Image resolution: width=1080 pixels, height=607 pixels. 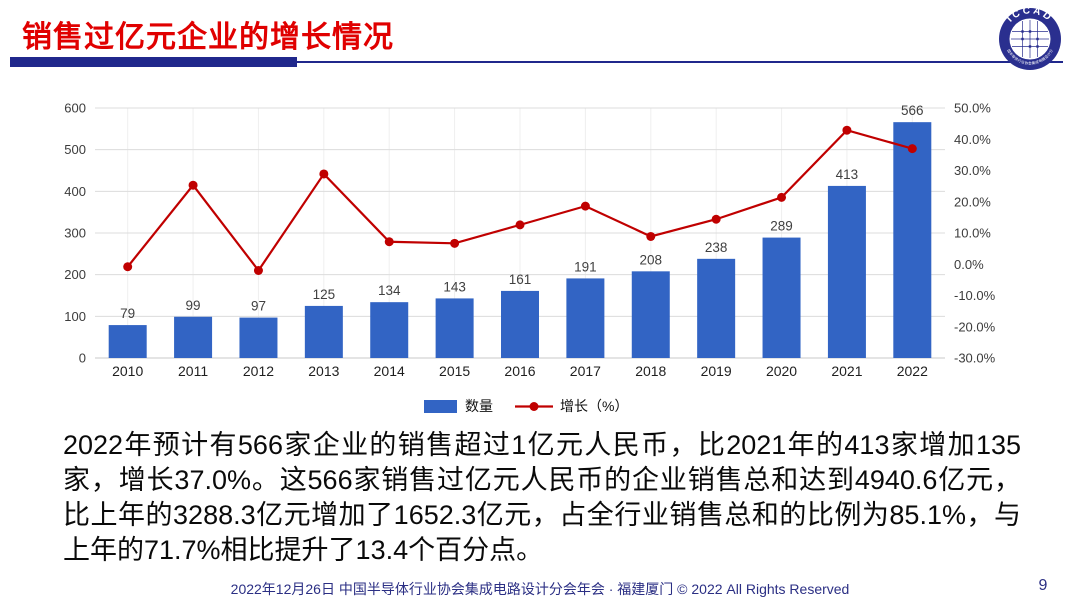 What do you see at coordinates (324, 294) in the screenshot?
I see `bar-value-label: 125` at bounding box center [324, 294].